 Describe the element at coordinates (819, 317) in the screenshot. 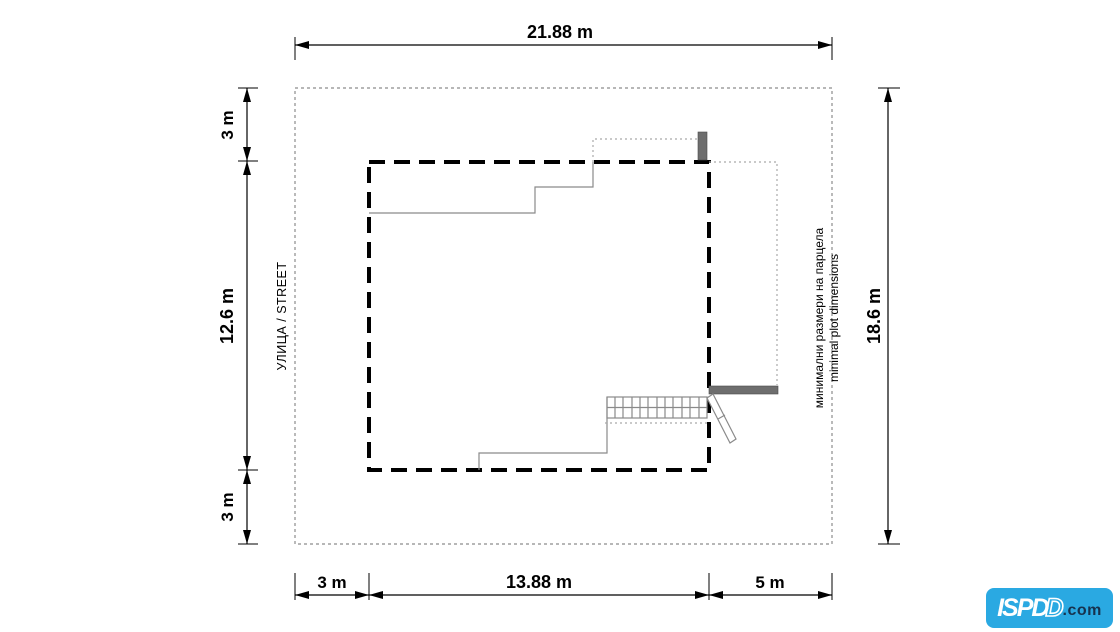

I see `plot-note-bulgarian: минимални размери на парцела` at that location.